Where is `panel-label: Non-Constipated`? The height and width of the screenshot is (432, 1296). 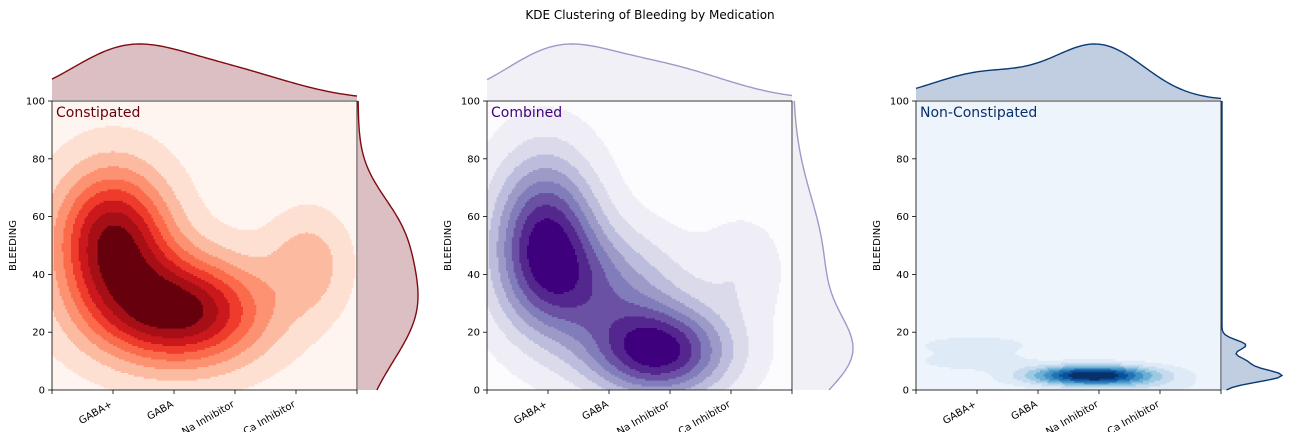 panel-label: Non-Constipated is located at coordinates (978, 113).